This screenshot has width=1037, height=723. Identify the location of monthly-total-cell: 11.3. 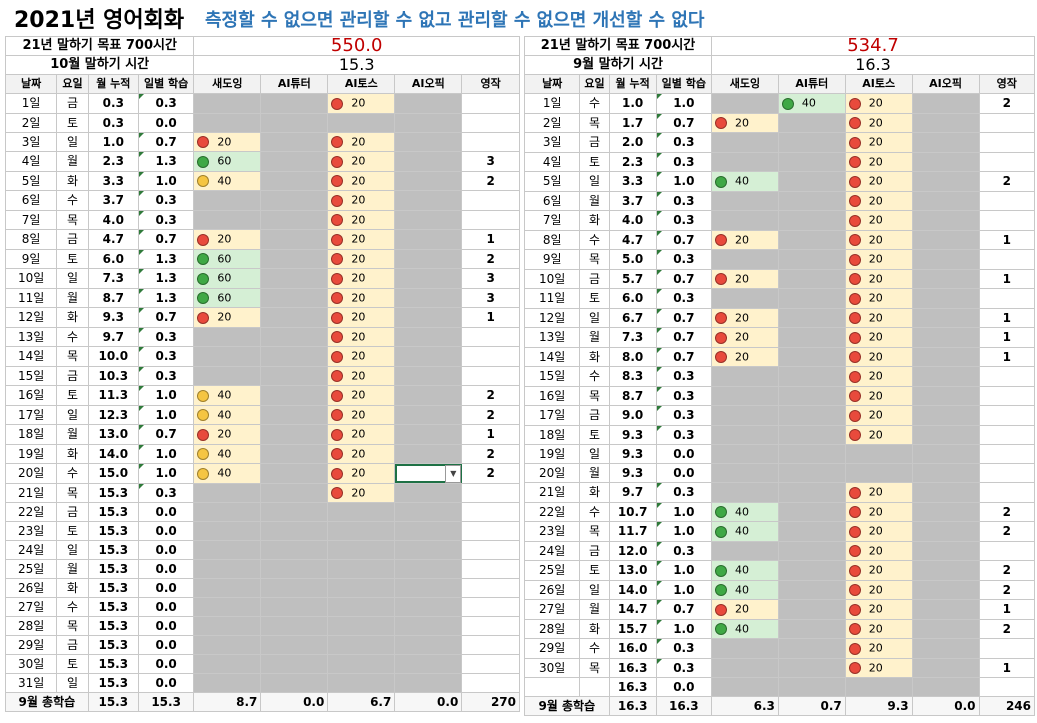
(113, 395).